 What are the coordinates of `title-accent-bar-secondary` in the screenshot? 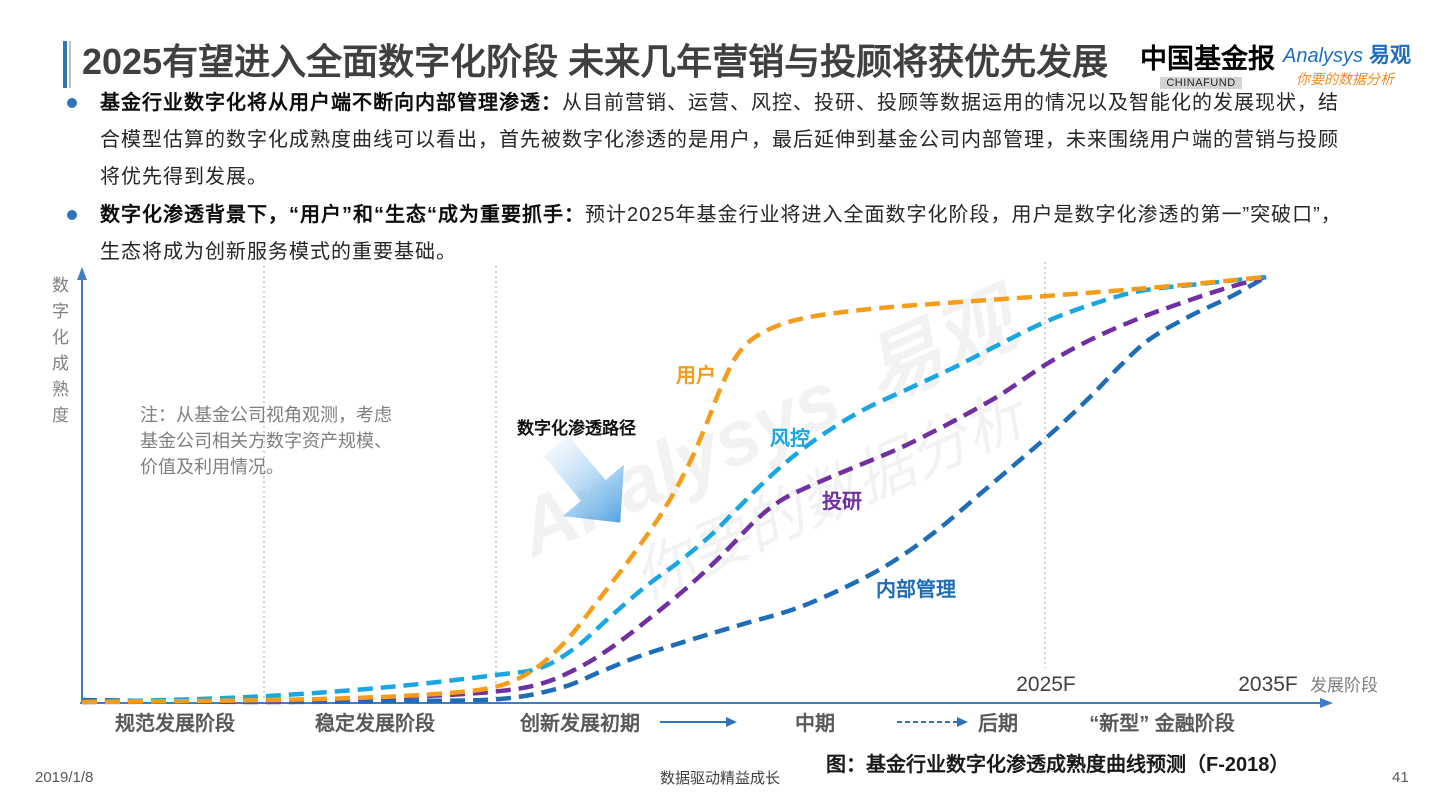 It's located at (70, 64).